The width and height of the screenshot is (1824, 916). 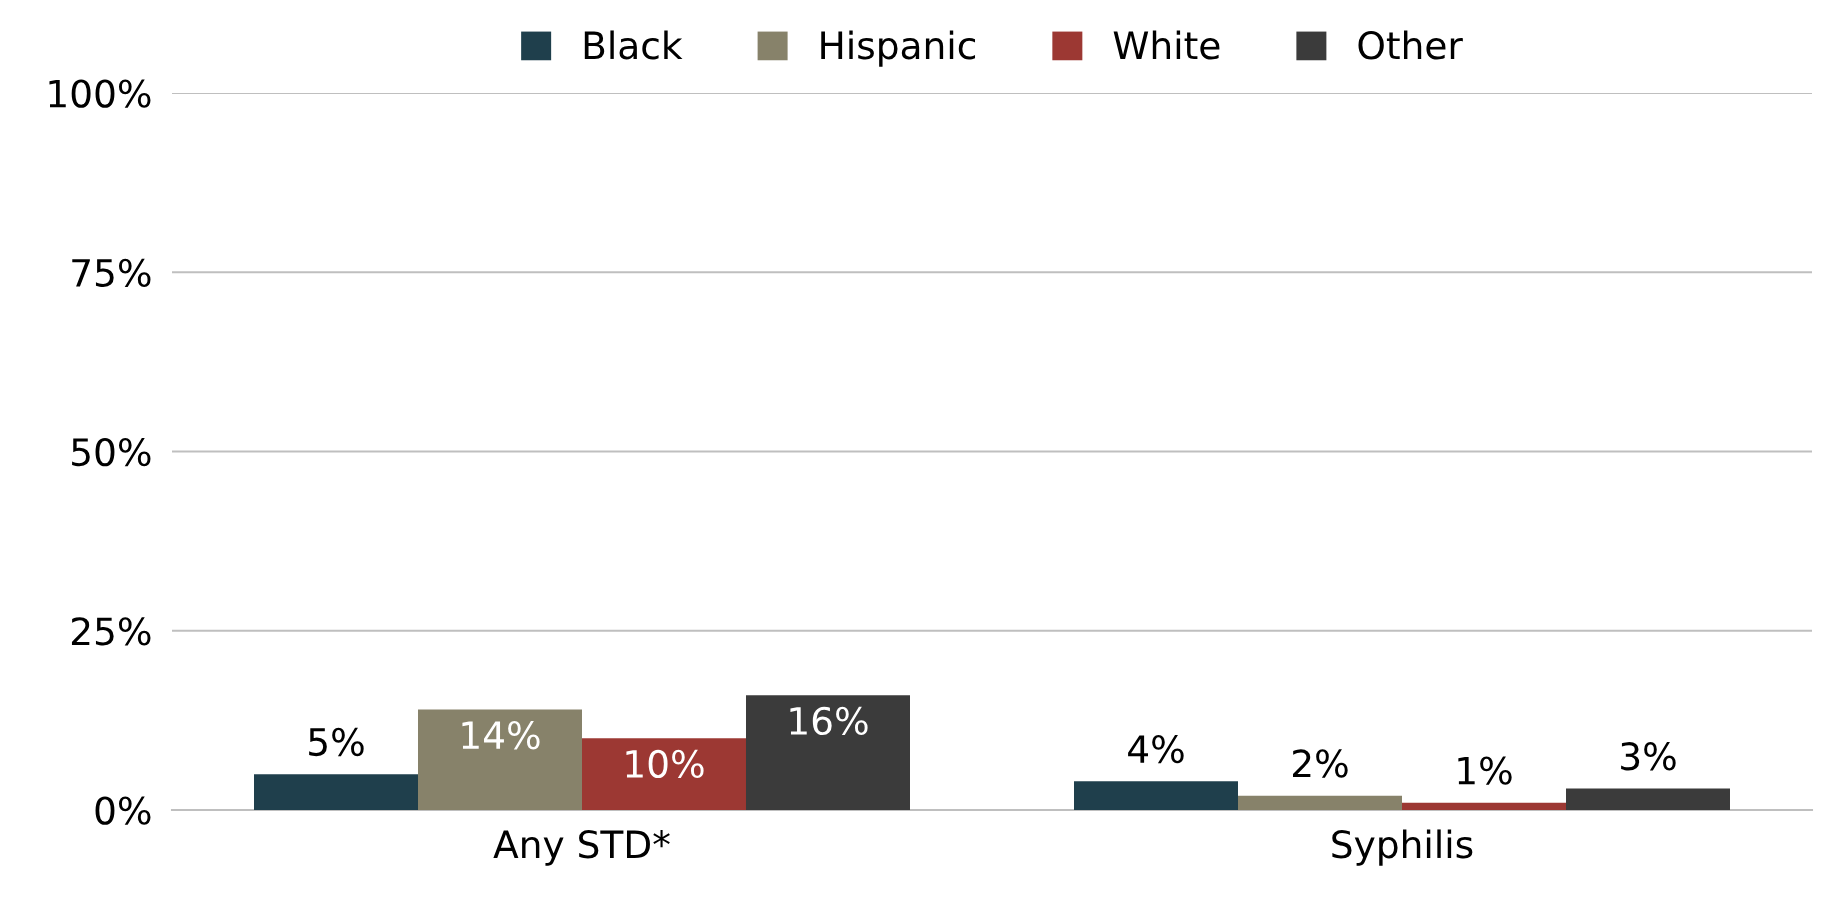 I want to click on y-tick-label: 100%, so click(x=100, y=93).